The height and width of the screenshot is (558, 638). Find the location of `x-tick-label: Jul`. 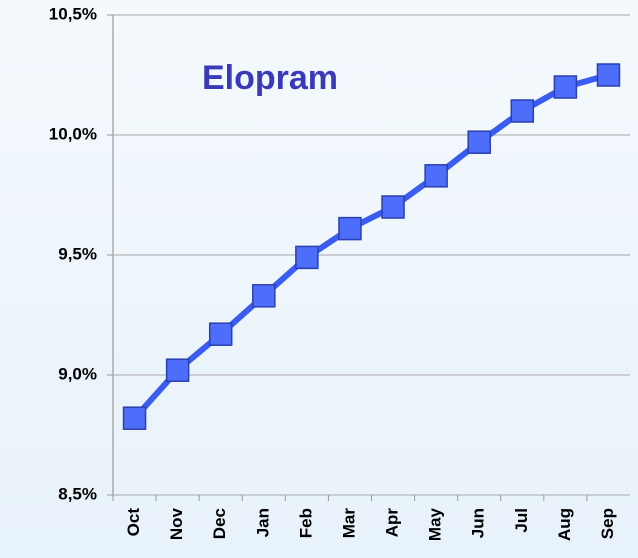

x-tick-label: Jul is located at coordinates (521, 520).